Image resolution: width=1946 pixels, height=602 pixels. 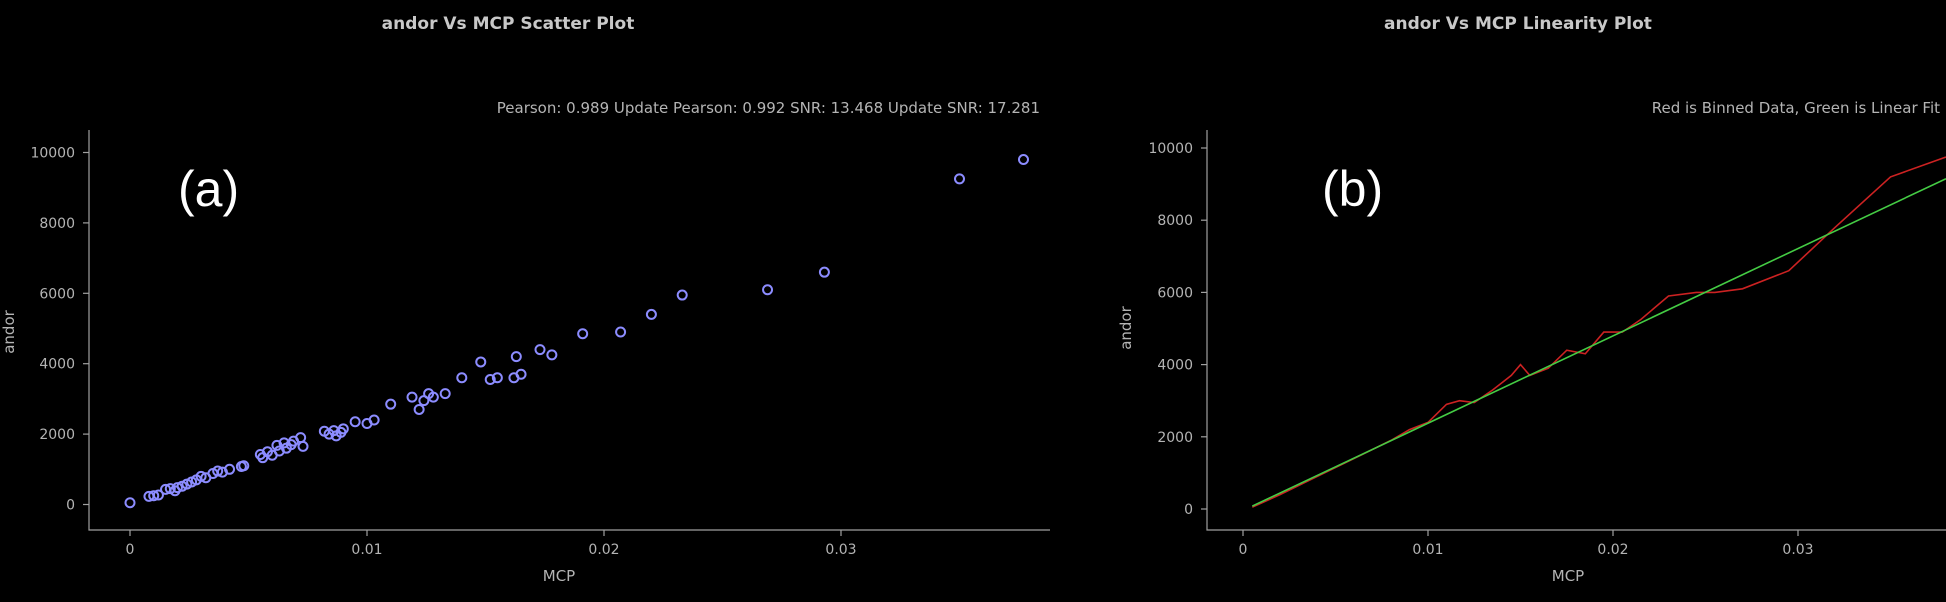 I want to click on scatter-y-ticks: 0 2000 4000 6000 8000 10000, so click(x=59, y=330).